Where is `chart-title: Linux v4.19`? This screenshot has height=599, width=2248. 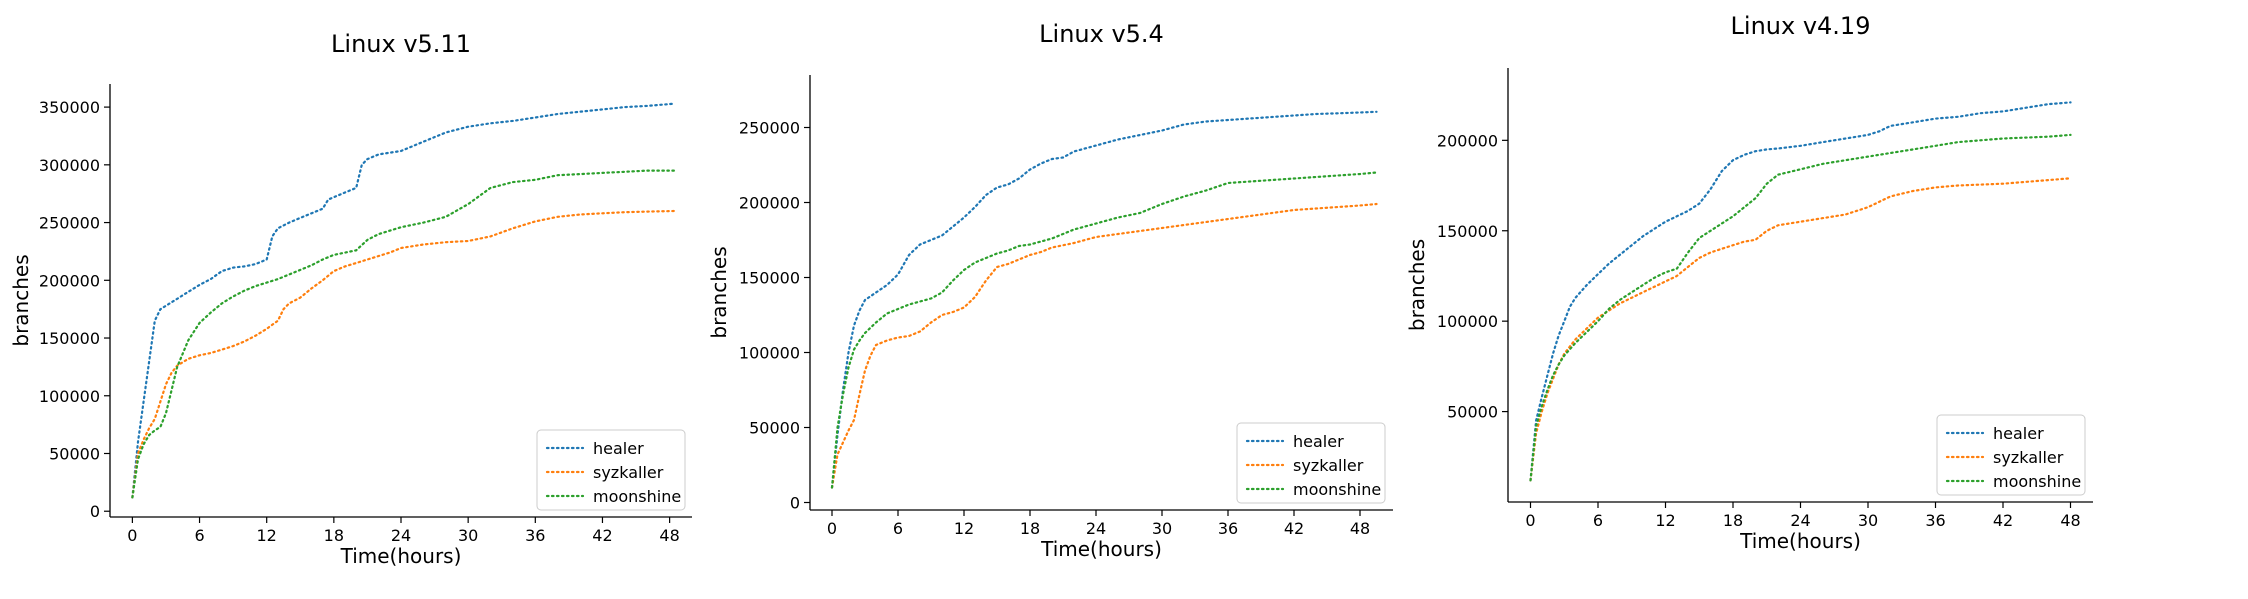
chart-title: Linux v4.19 is located at coordinates (1801, 26).